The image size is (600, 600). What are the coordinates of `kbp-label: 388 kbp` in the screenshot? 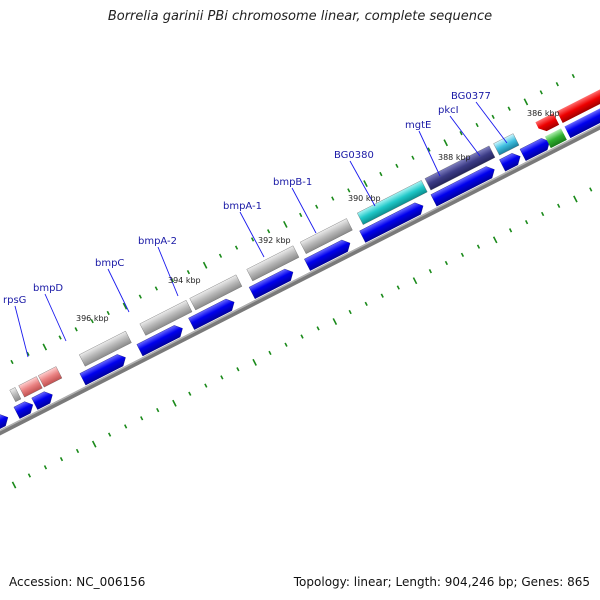 It's located at (454, 157).